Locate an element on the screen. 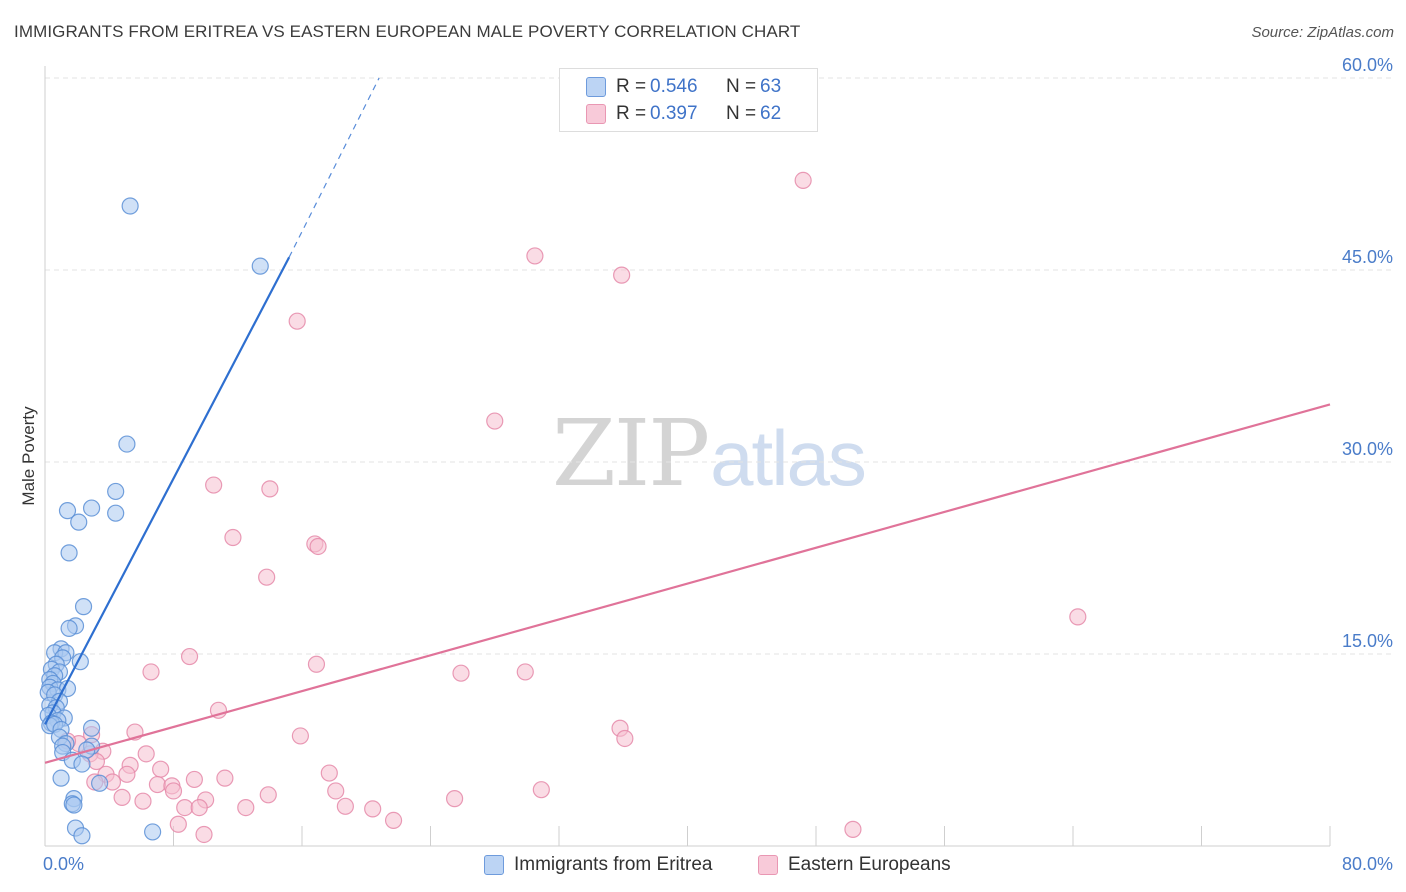 This screenshot has height=892, width=1406. series-legend-label: Eastern Europeans is located at coordinates (869, 864).